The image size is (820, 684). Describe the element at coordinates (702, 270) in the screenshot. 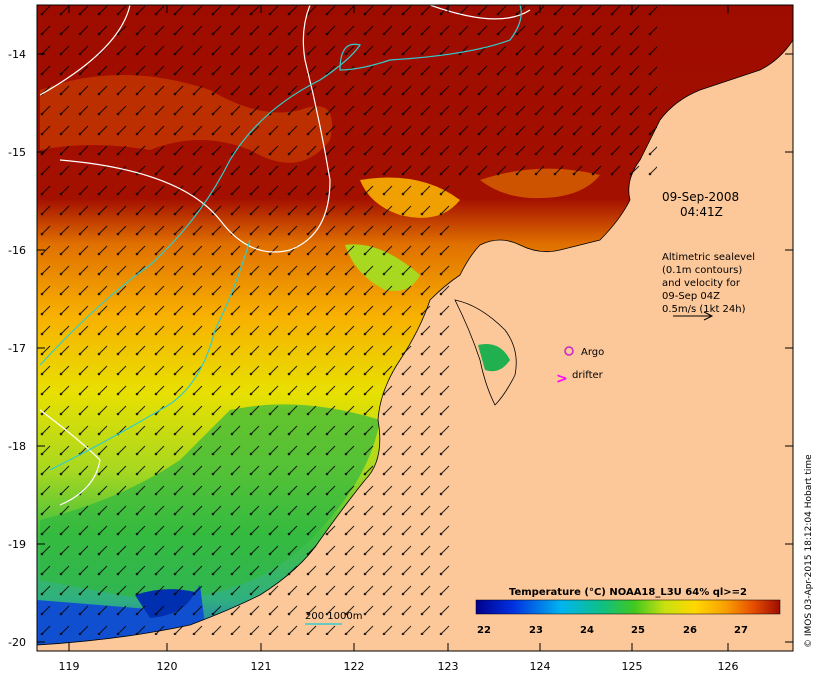

I see `info-line: (0.1m contours)` at that location.